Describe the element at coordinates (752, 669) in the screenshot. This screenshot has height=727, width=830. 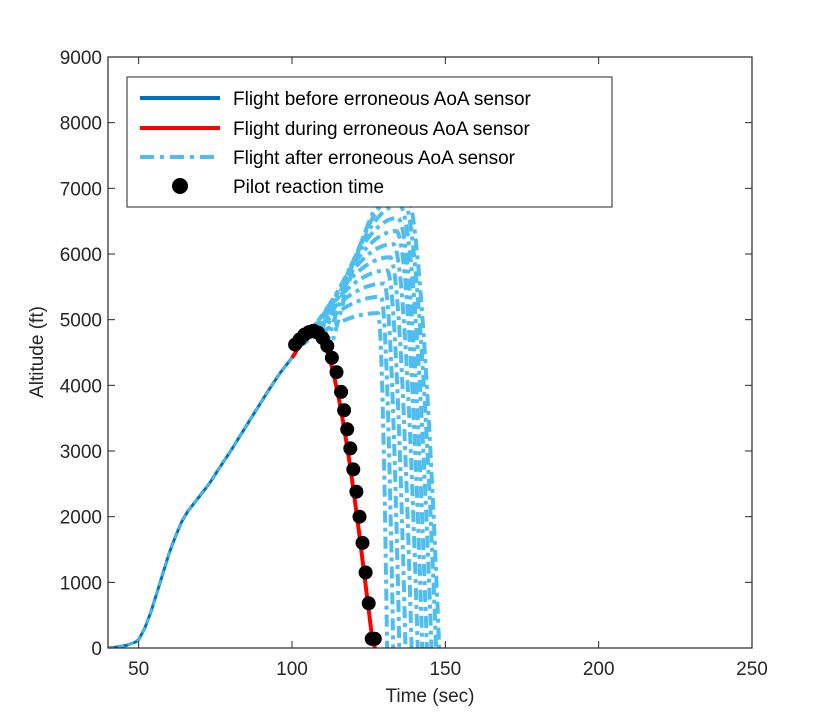
I see `x-tick-label: 250` at that location.